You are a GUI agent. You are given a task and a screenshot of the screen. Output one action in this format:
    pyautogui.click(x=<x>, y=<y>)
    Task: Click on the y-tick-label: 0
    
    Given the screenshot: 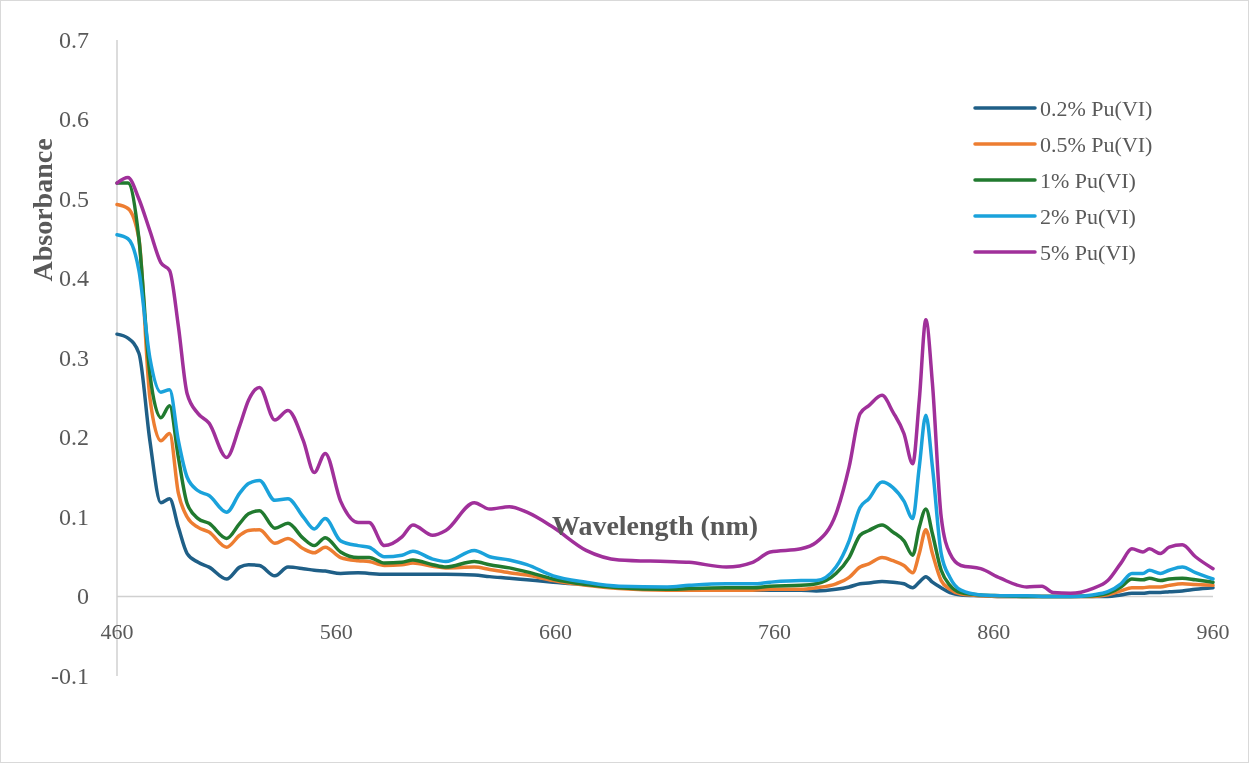 What is the action you would take?
    pyautogui.click(x=83, y=596)
    